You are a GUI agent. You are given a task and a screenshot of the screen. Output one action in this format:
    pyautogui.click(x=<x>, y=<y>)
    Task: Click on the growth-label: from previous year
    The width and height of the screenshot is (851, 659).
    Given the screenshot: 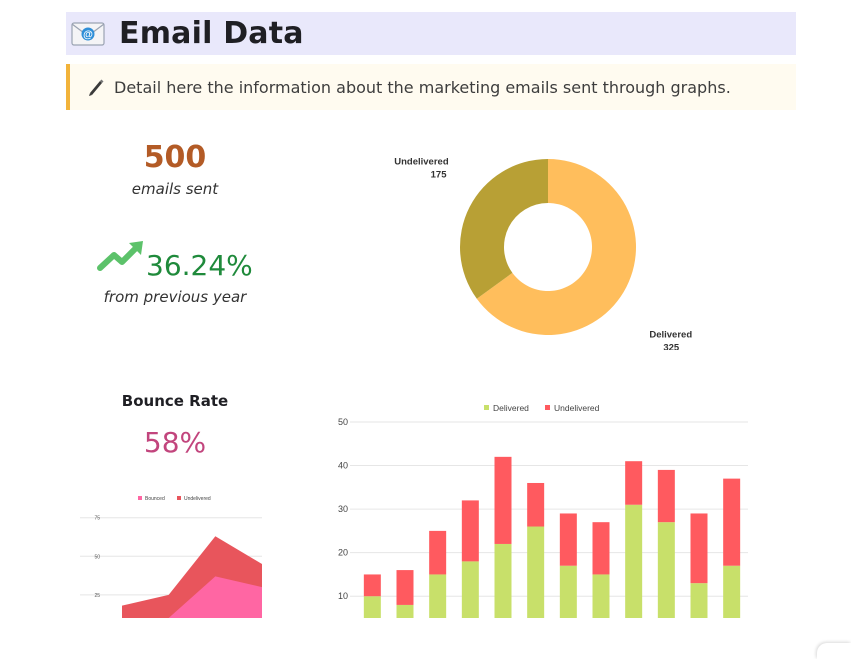 What is the action you would take?
    pyautogui.click(x=175, y=297)
    